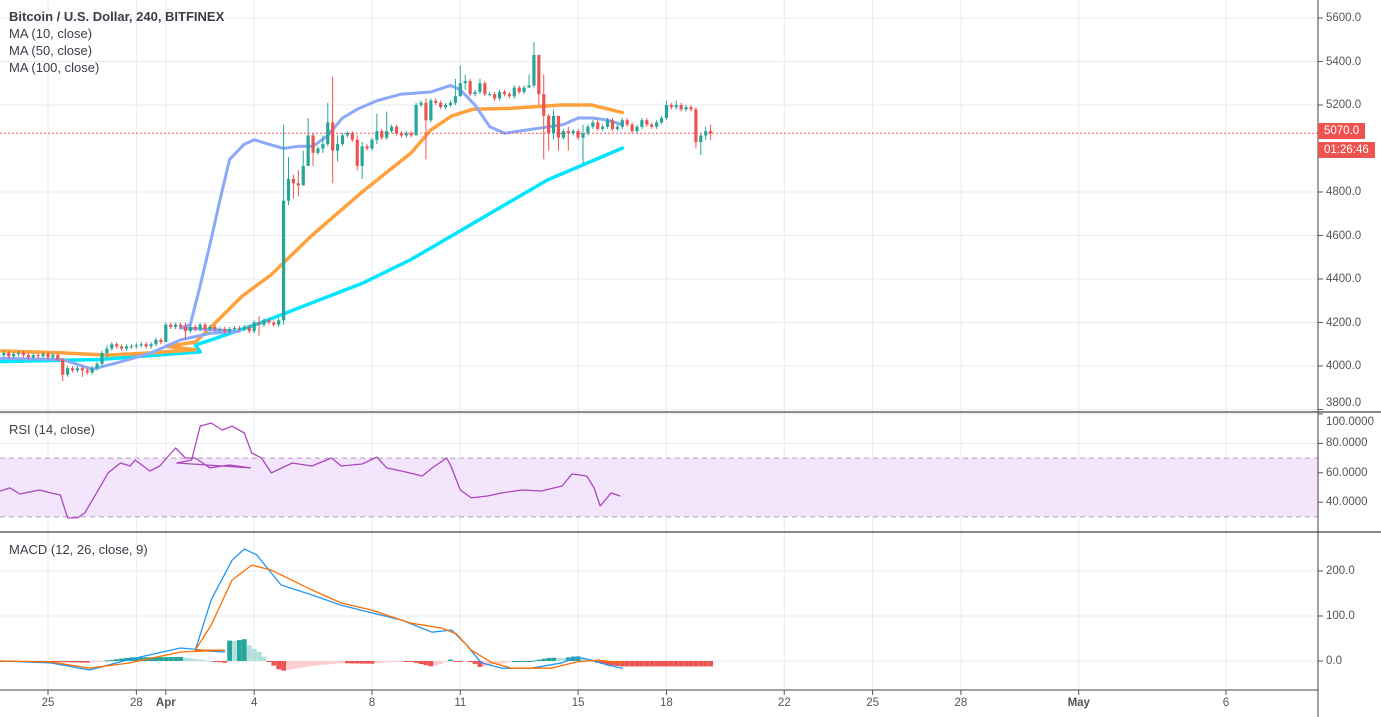 The width and height of the screenshot is (1381, 717). Describe the element at coordinates (165, 703) in the screenshot. I see `time-label: Apr` at that location.